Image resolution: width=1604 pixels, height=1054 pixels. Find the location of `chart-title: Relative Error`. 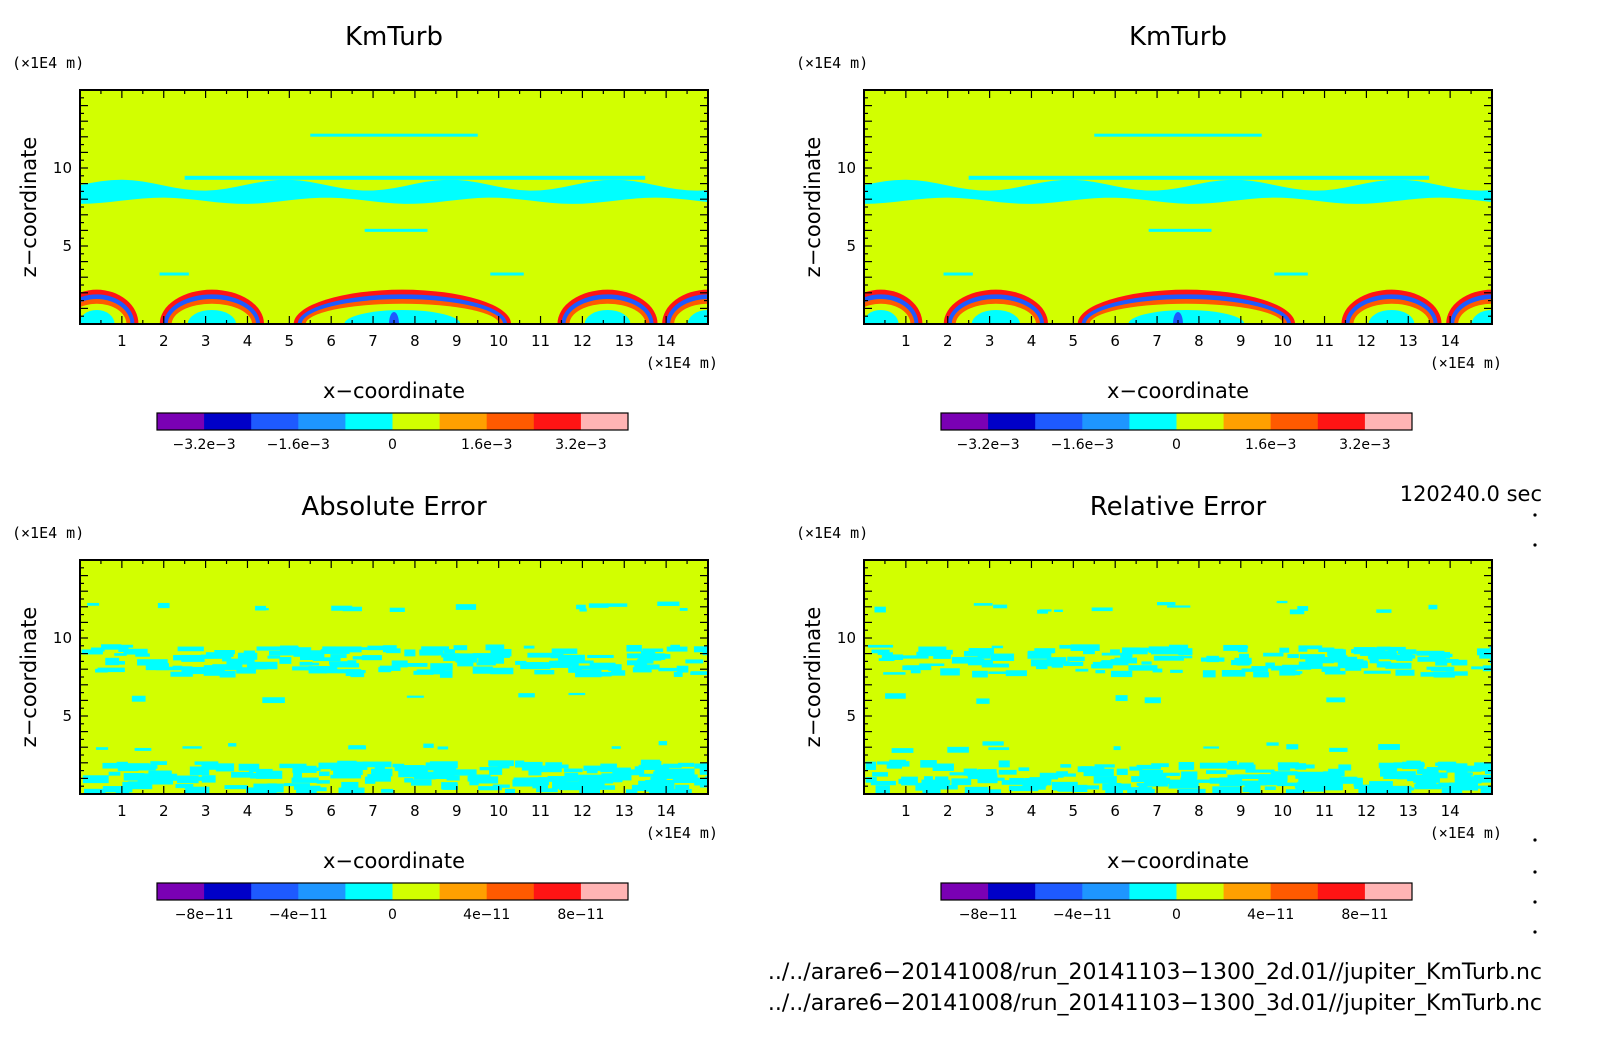

chart-title: Relative Error is located at coordinates (1178, 507).